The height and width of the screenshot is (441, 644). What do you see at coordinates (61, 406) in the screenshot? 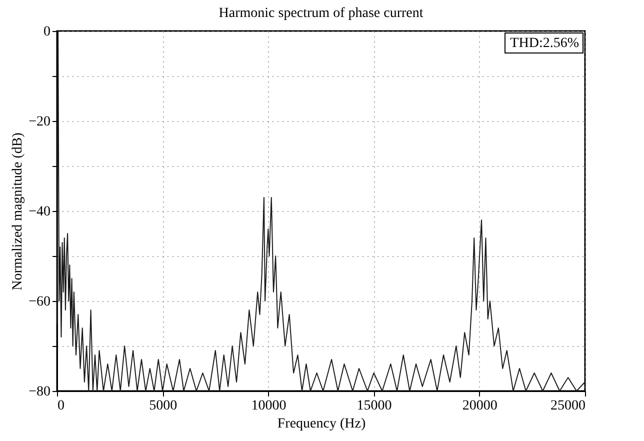
I see `x-tick-label: 0` at bounding box center [61, 406].